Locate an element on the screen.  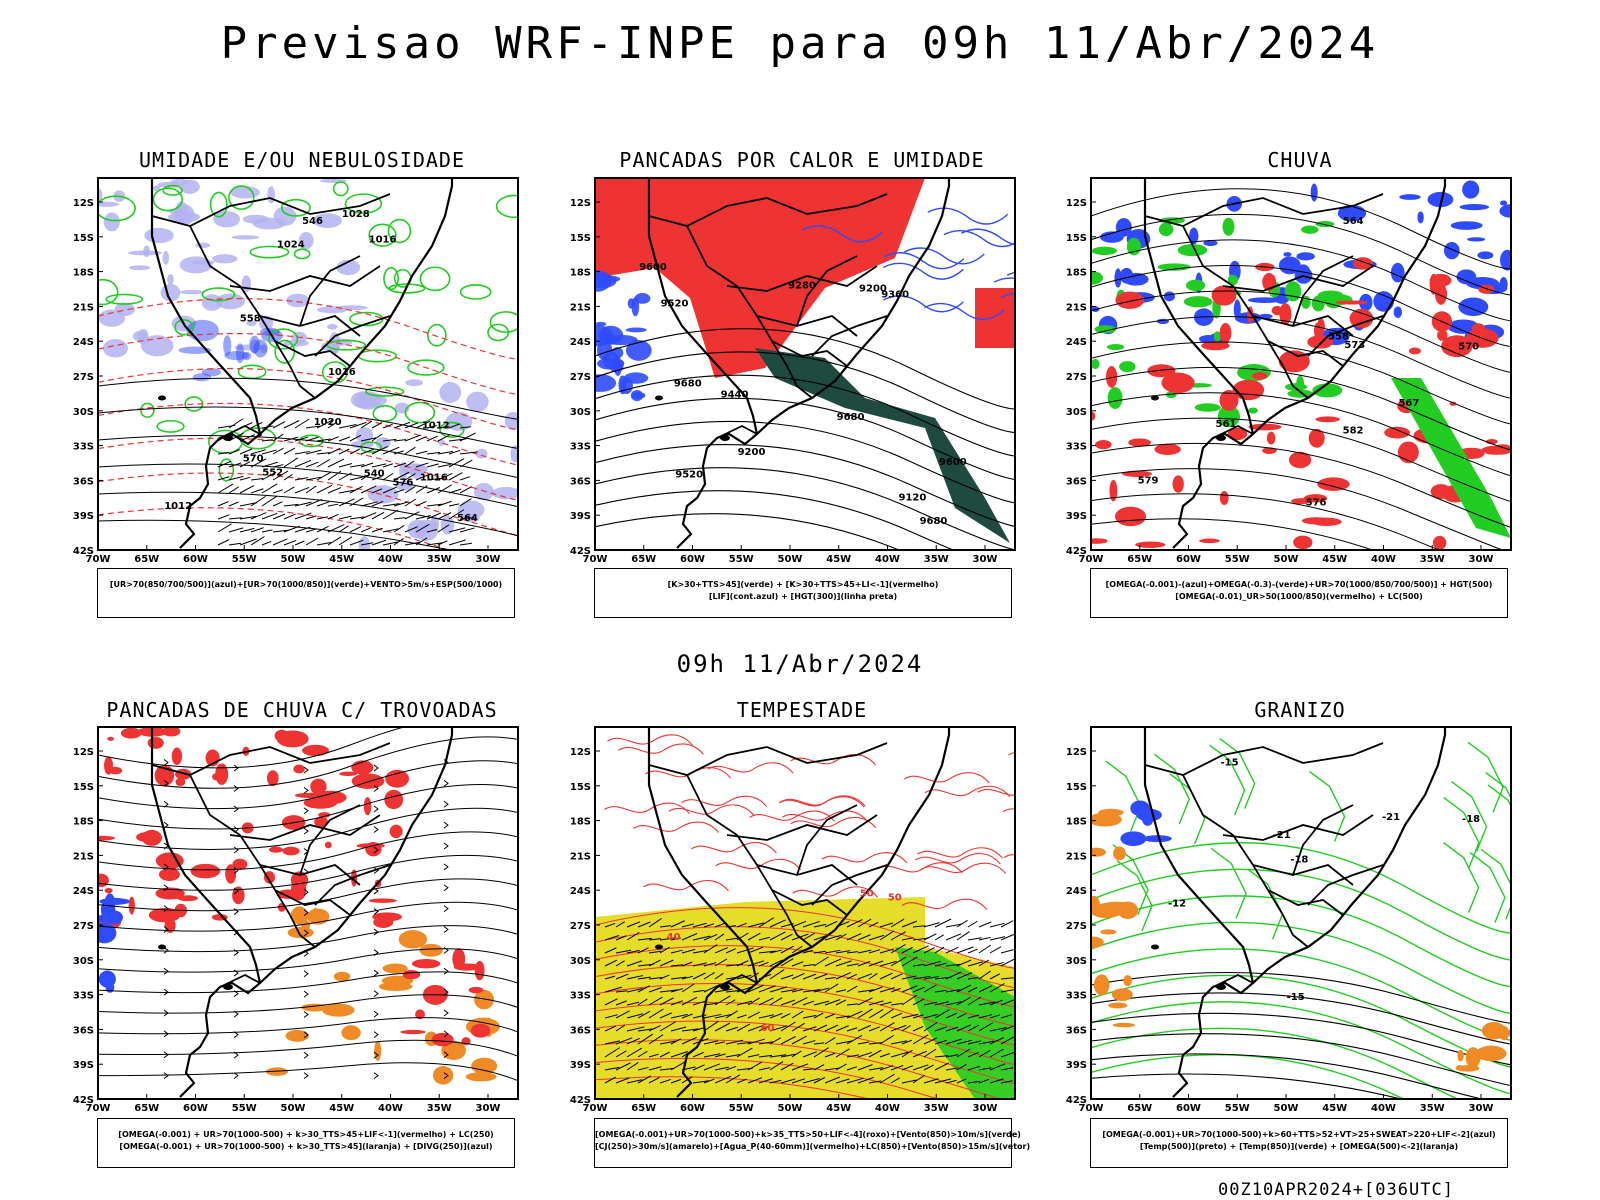
streamline is located at coordinates (308, 895).